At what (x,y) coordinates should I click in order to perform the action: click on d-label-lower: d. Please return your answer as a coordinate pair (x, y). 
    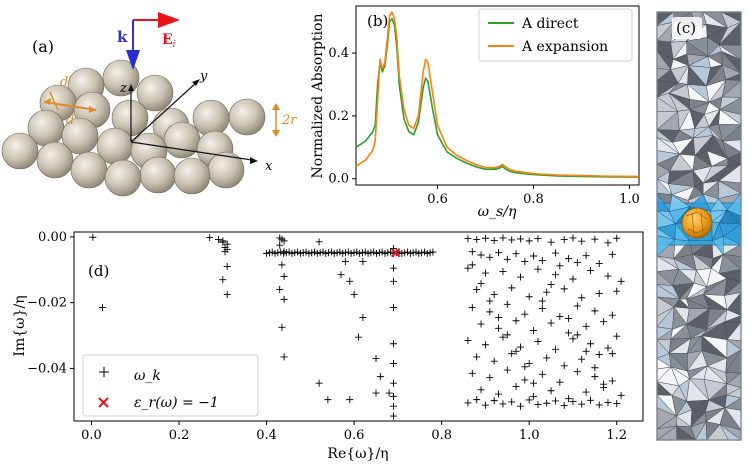
    Looking at the image, I should click on (70, 120).